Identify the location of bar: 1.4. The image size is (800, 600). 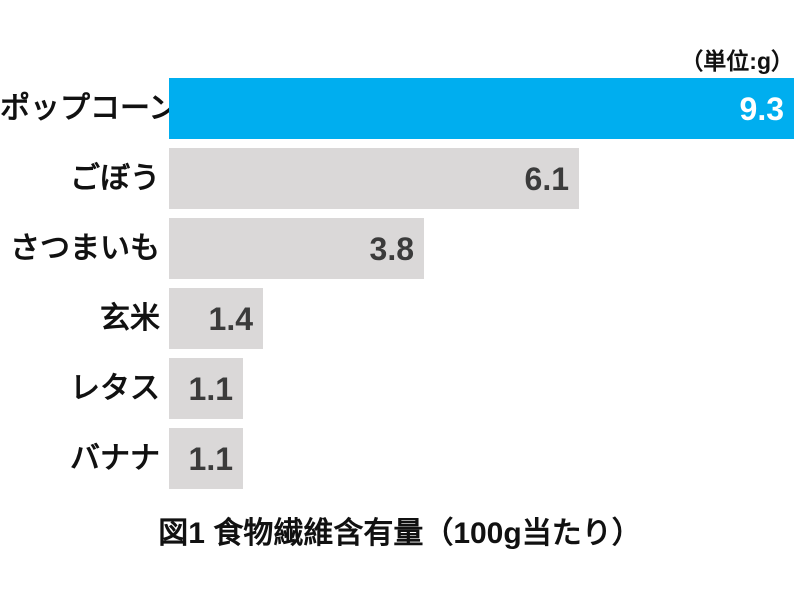
(216, 318).